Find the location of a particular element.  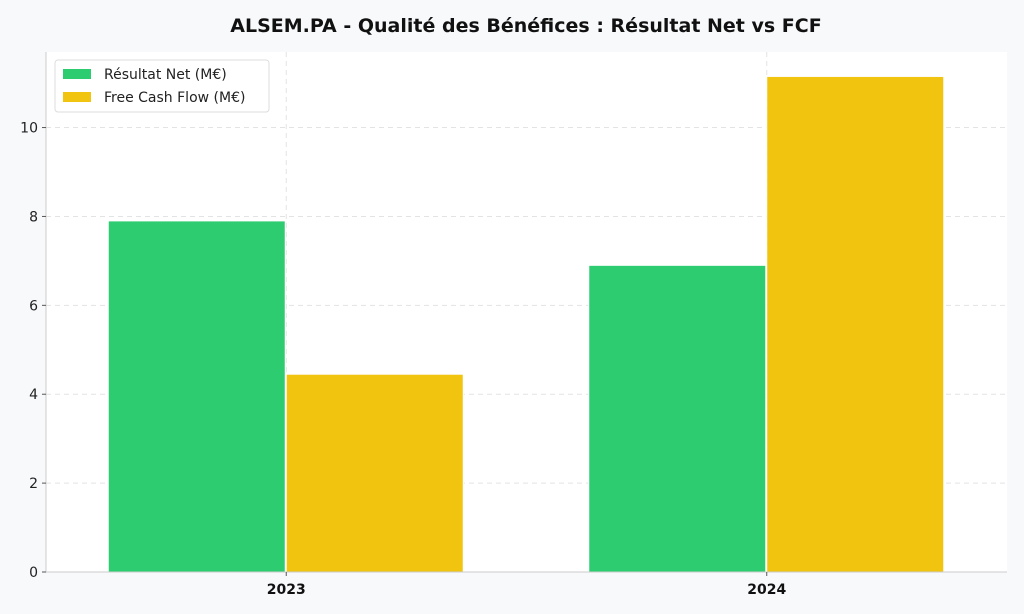

y-tick-label: 8 is located at coordinates (33, 217).